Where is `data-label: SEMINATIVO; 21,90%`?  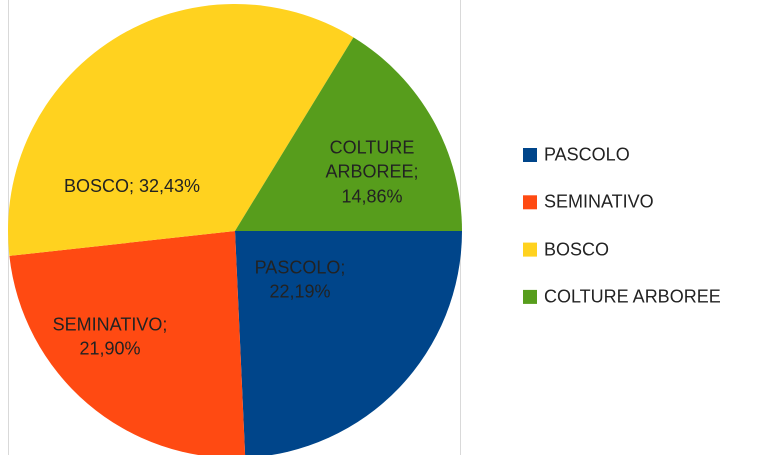
data-label: SEMINATIVO; 21,90% is located at coordinates (110, 336).